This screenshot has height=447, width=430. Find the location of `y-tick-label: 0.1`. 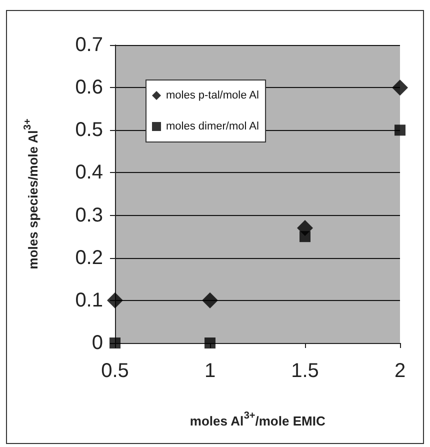

y-tick-label: 0.1 is located at coordinates (89, 300).